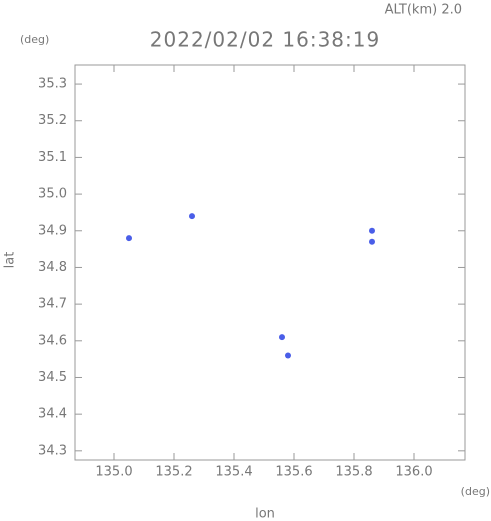 The image size is (491, 521). What do you see at coordinates (52, 377) in the screenshot?
I see `y-tick-label: 34.5` at bounding box center [52, 377].